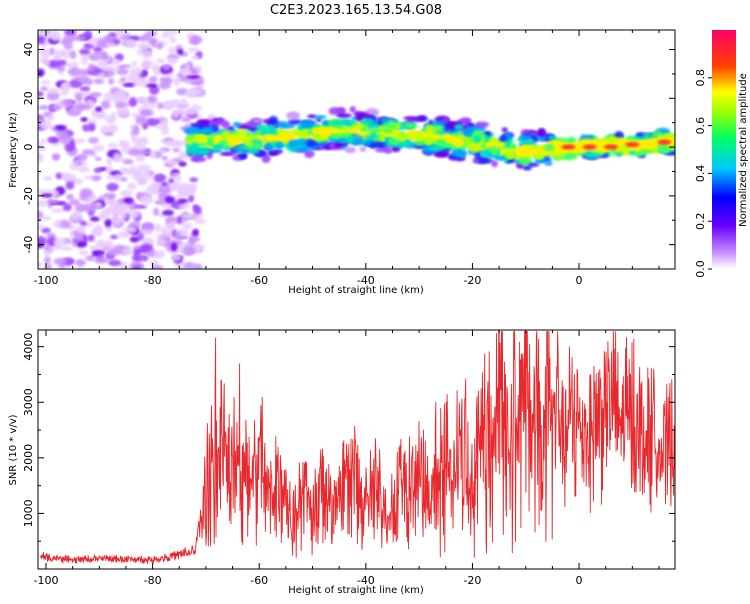 This screenshot has height=604, width=750. What do you see at coordinates (28, 458) in the screenshot?
I see `y-tick-label: 2000` at bounding box center [28, 458].